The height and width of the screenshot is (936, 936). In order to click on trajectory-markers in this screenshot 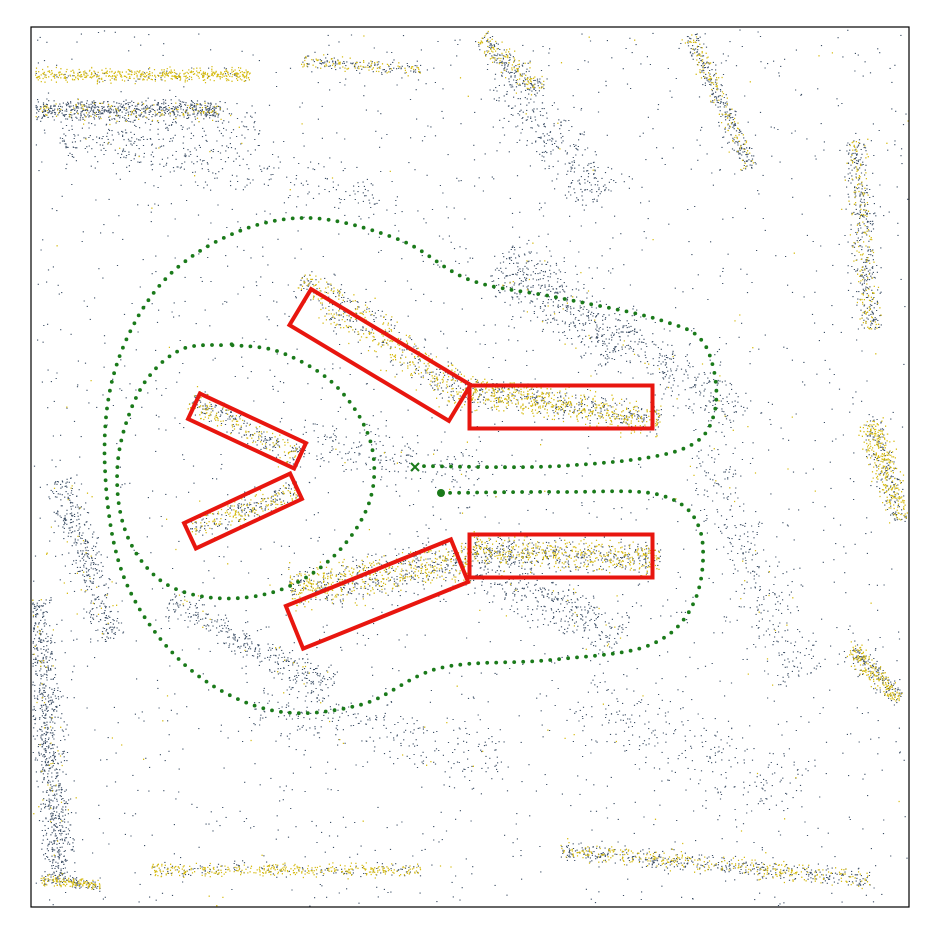, I will do `click(427, 479)`.